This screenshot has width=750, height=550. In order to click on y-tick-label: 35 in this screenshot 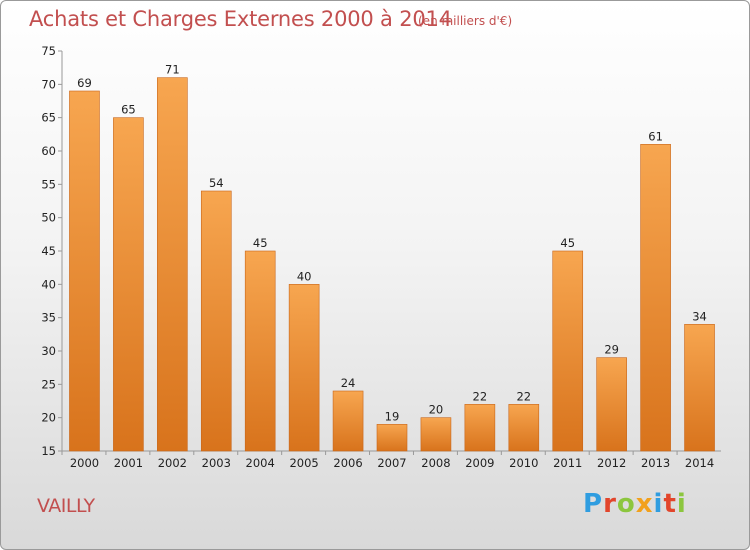, I will do `click(48, 318)`.